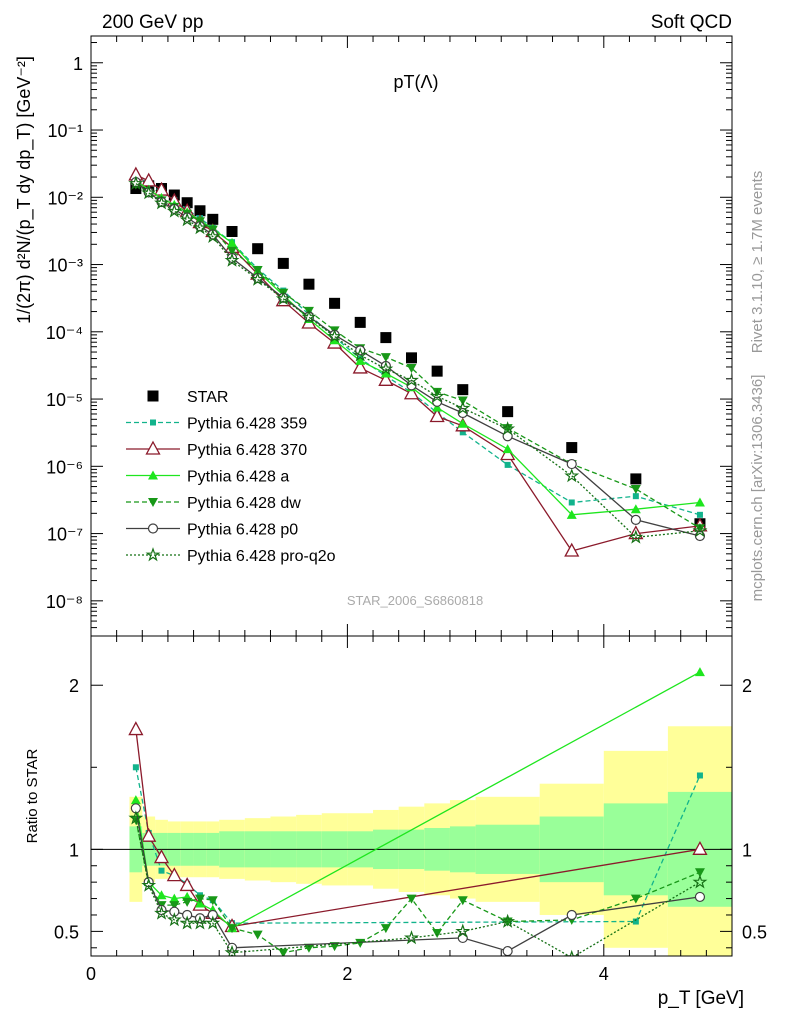  Describe the element at coordinates (91, 974) in the screenshot. I see `x-tick-label: 0` at that location.